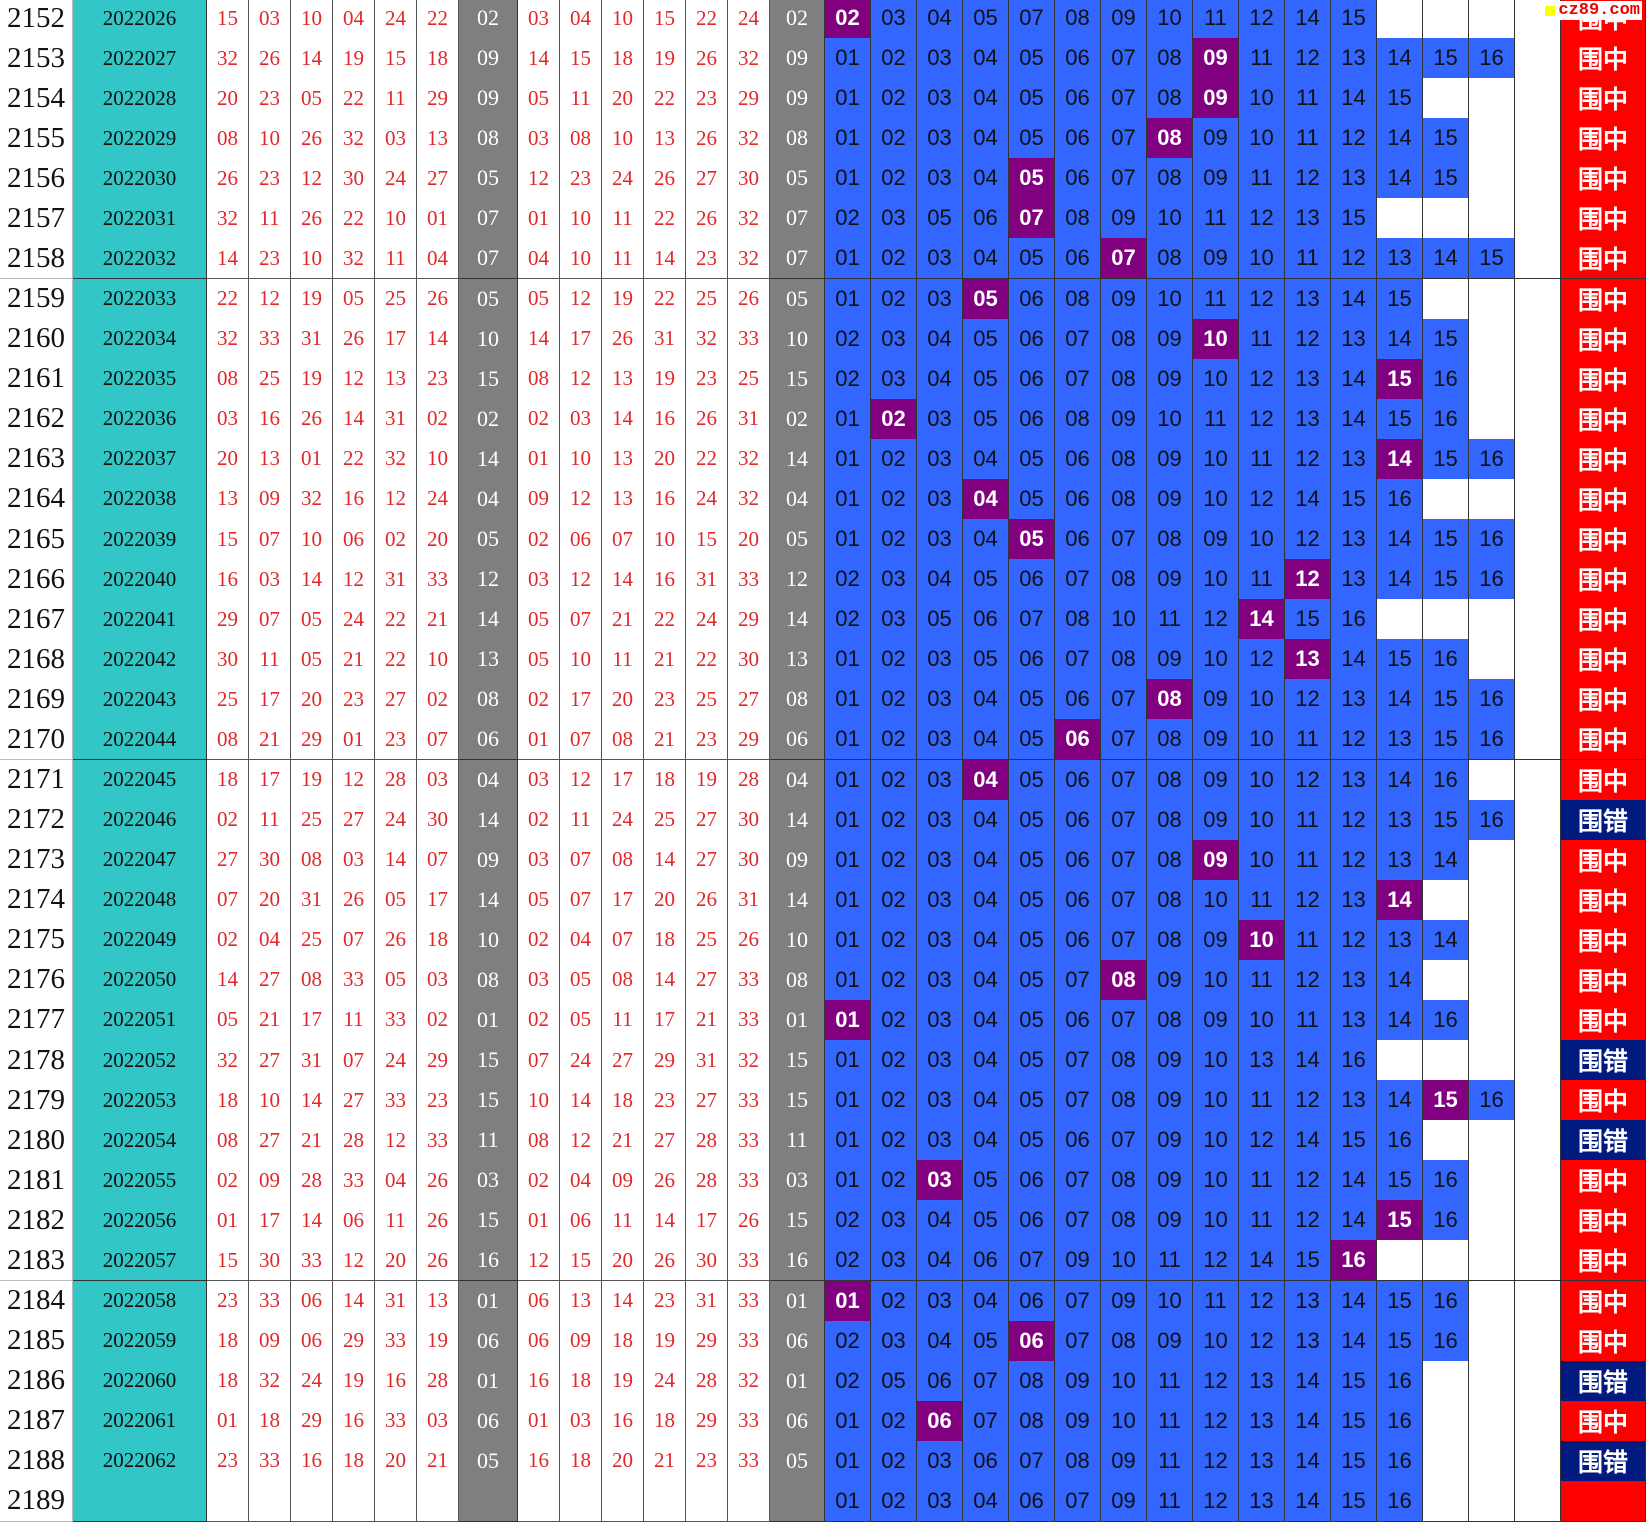 Image resolution: width=1646 pixels, height=1523 pixels. I want to click on draw-number: 28, so click(438, 1381).